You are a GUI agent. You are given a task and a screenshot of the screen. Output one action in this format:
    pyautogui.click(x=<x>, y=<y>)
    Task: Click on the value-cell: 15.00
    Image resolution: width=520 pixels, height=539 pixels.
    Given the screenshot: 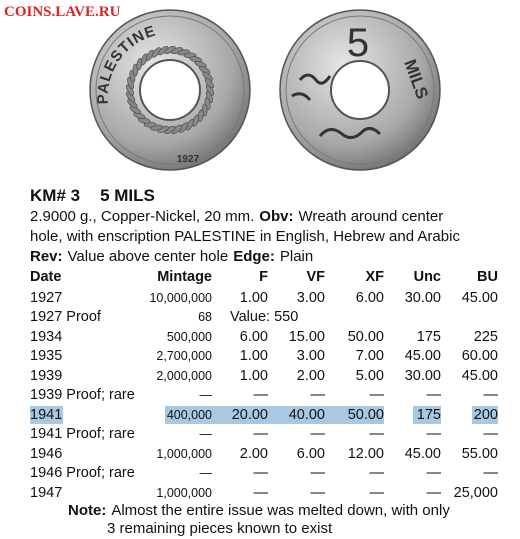 What is the action you would take?
    pyautogui.click(x=306, y=336)
    